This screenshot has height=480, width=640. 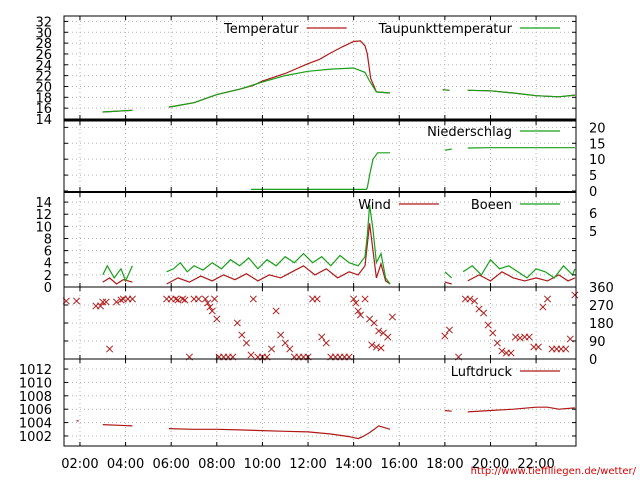 What do you see at coordinates (43, 66) in the screenshot?
I see `y-tick-label: 24` at bounding box center [43, 66].